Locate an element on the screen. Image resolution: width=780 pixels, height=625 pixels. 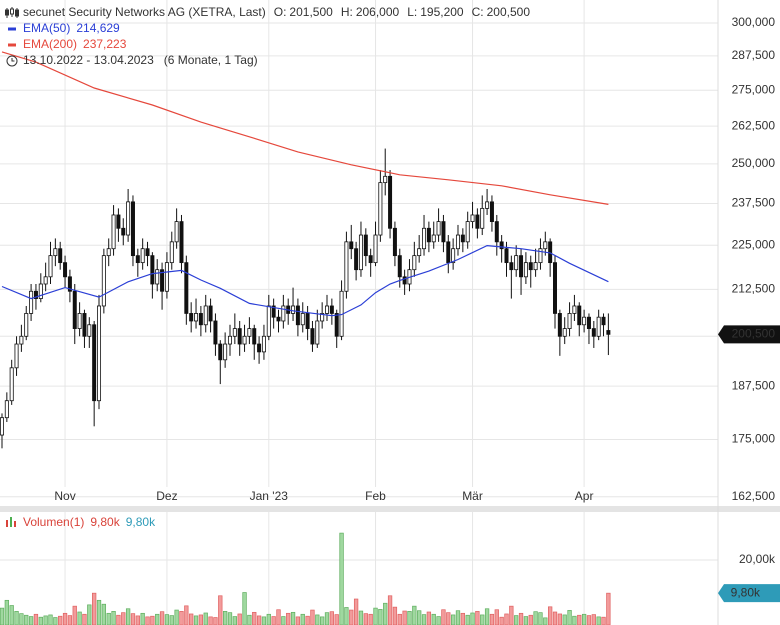
ohlc-value: 206,000 is located at coordinates (378, 12).